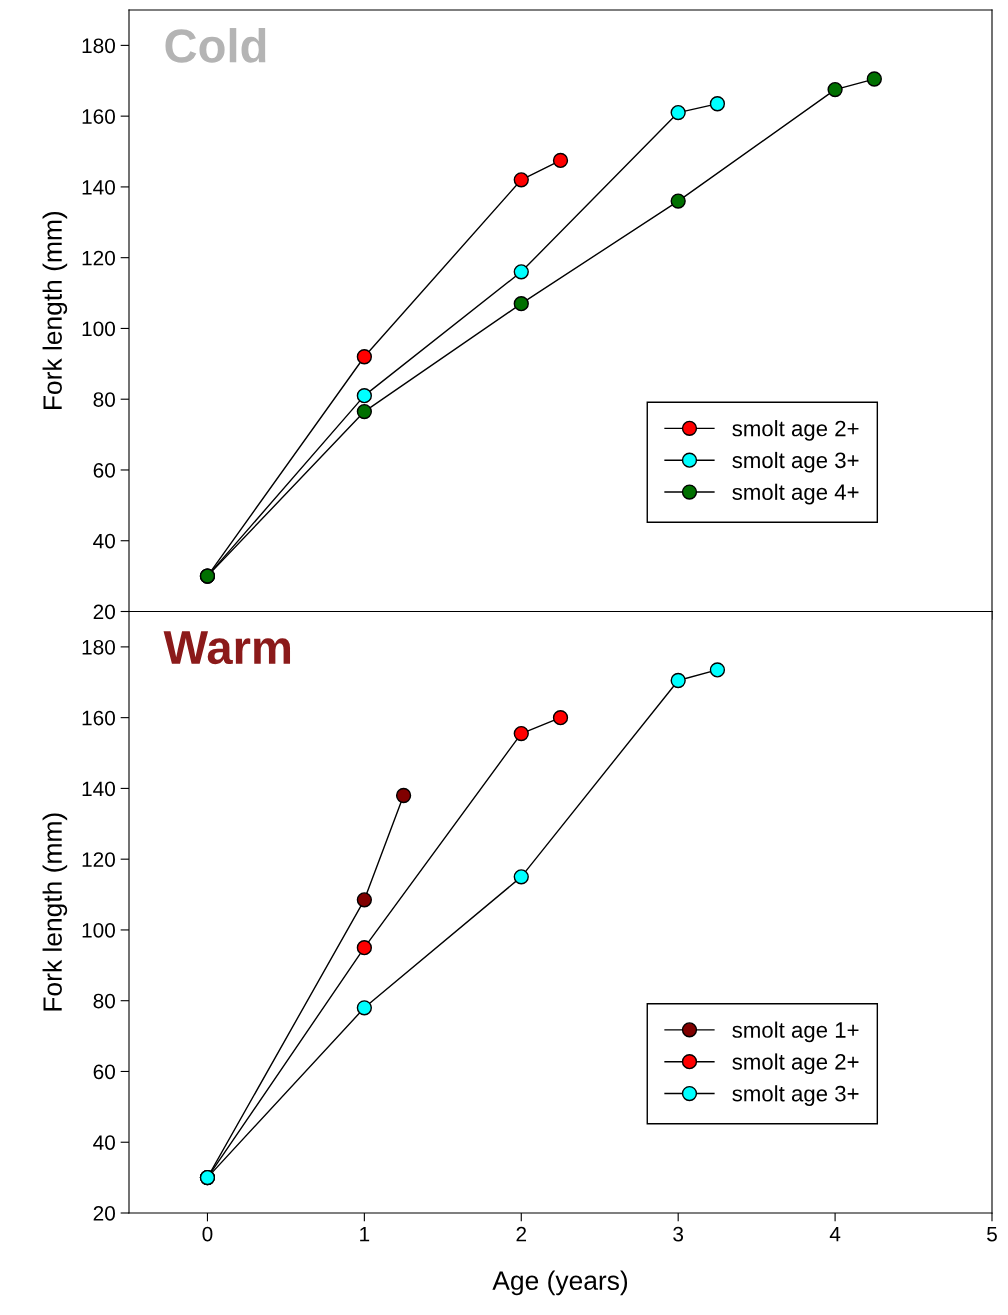 The height and width of the screenshot is (1315, 1008). Describe the element at coordinates (560, 1283) in the screenshot. I see `x-axis-title: Age (years)` at that location.